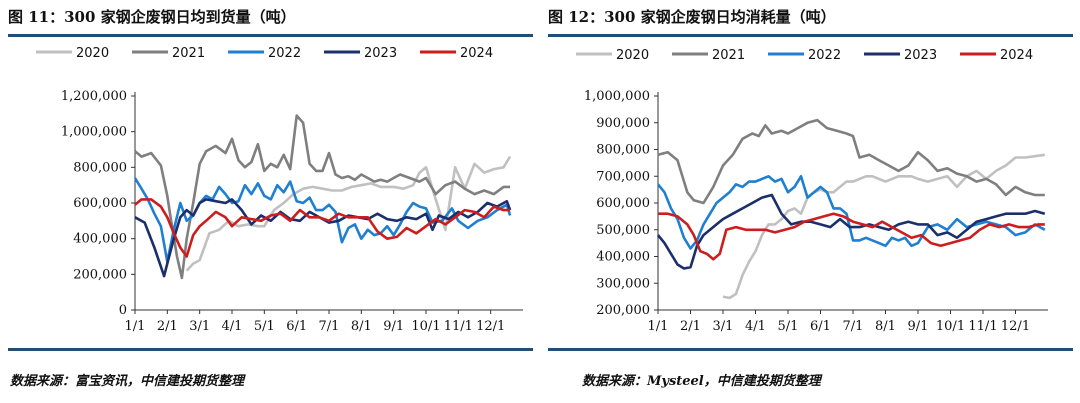 This screenshot has width=1080, height=403. I want to click on series-line-2022, so click(851, 212).